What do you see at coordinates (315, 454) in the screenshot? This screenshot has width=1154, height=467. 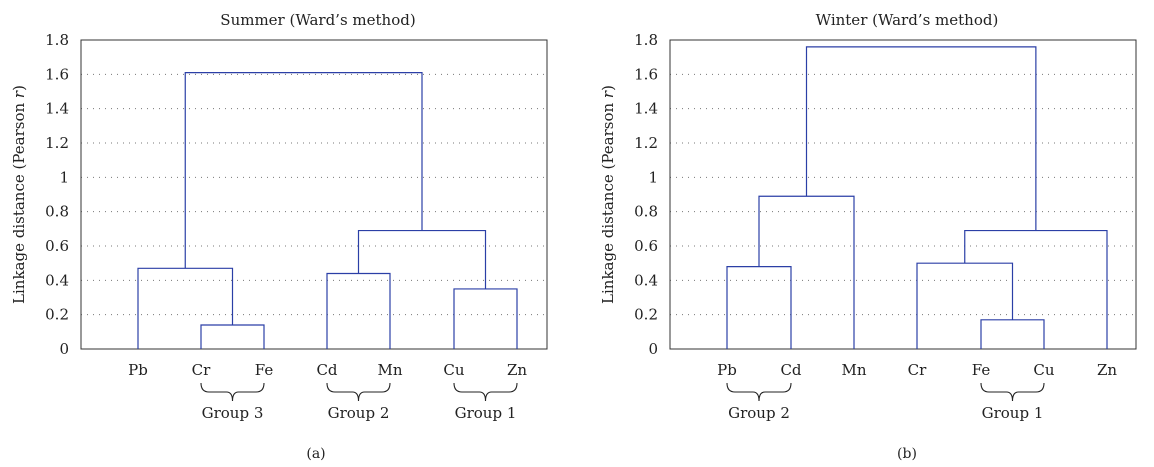 I see `panel-caption: (a)` at bounding box center [315, 454].